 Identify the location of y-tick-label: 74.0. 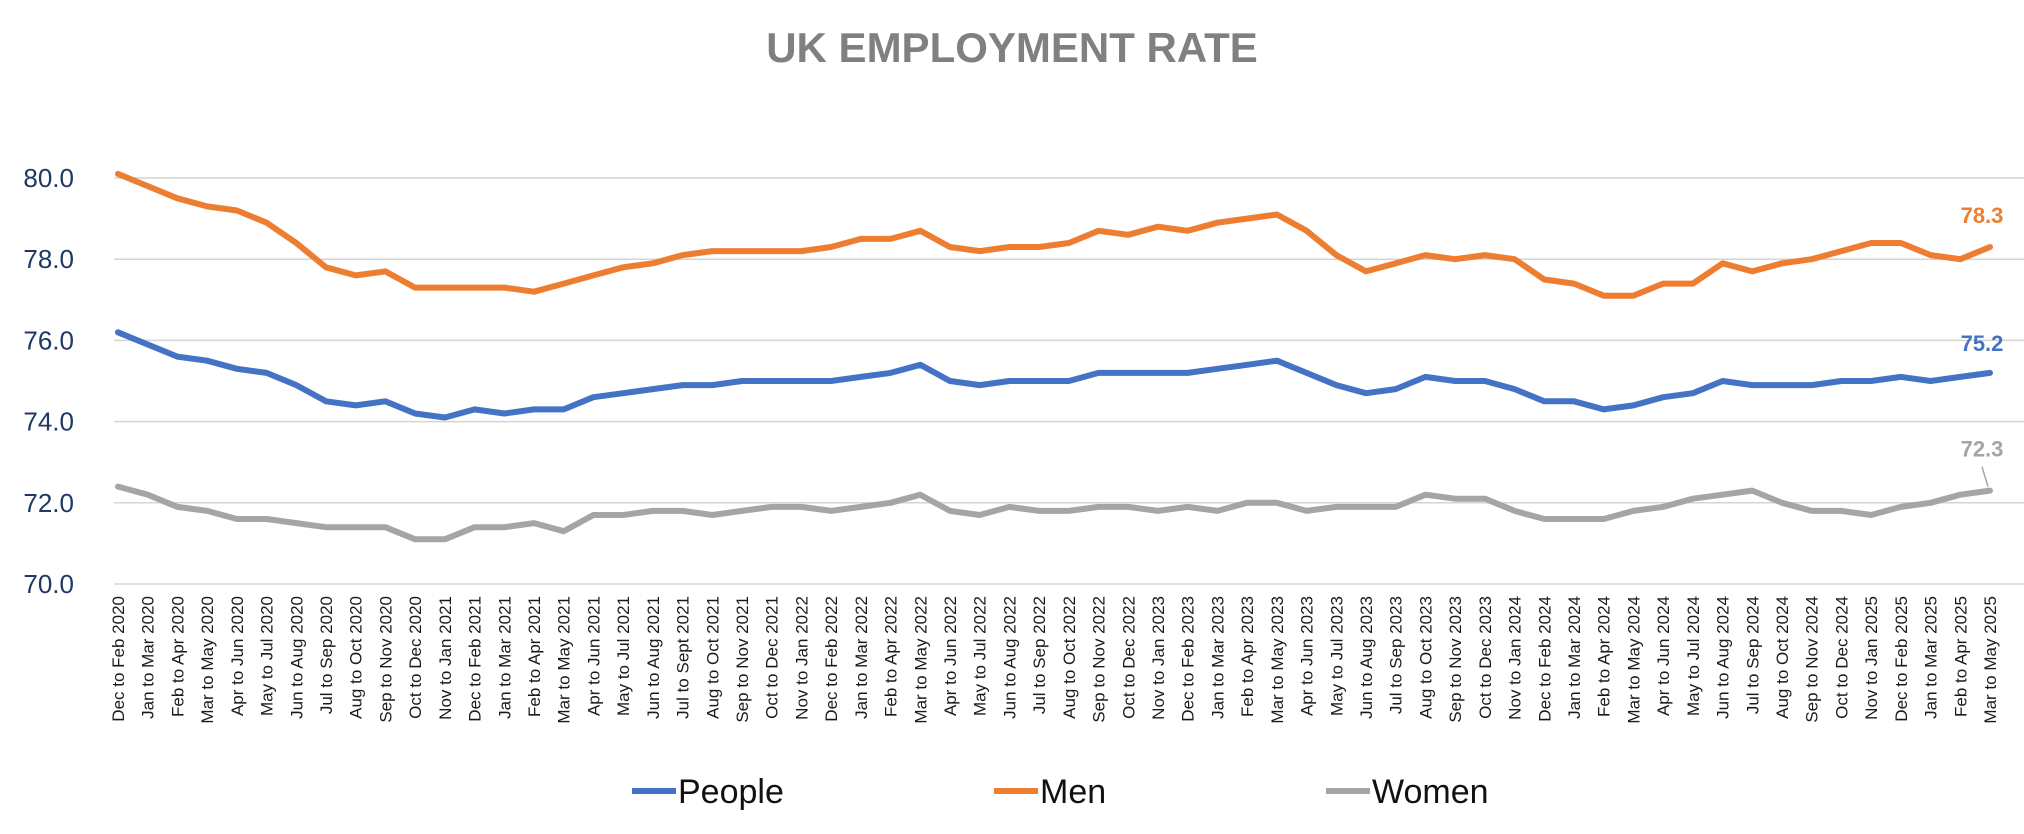
(48, 422).